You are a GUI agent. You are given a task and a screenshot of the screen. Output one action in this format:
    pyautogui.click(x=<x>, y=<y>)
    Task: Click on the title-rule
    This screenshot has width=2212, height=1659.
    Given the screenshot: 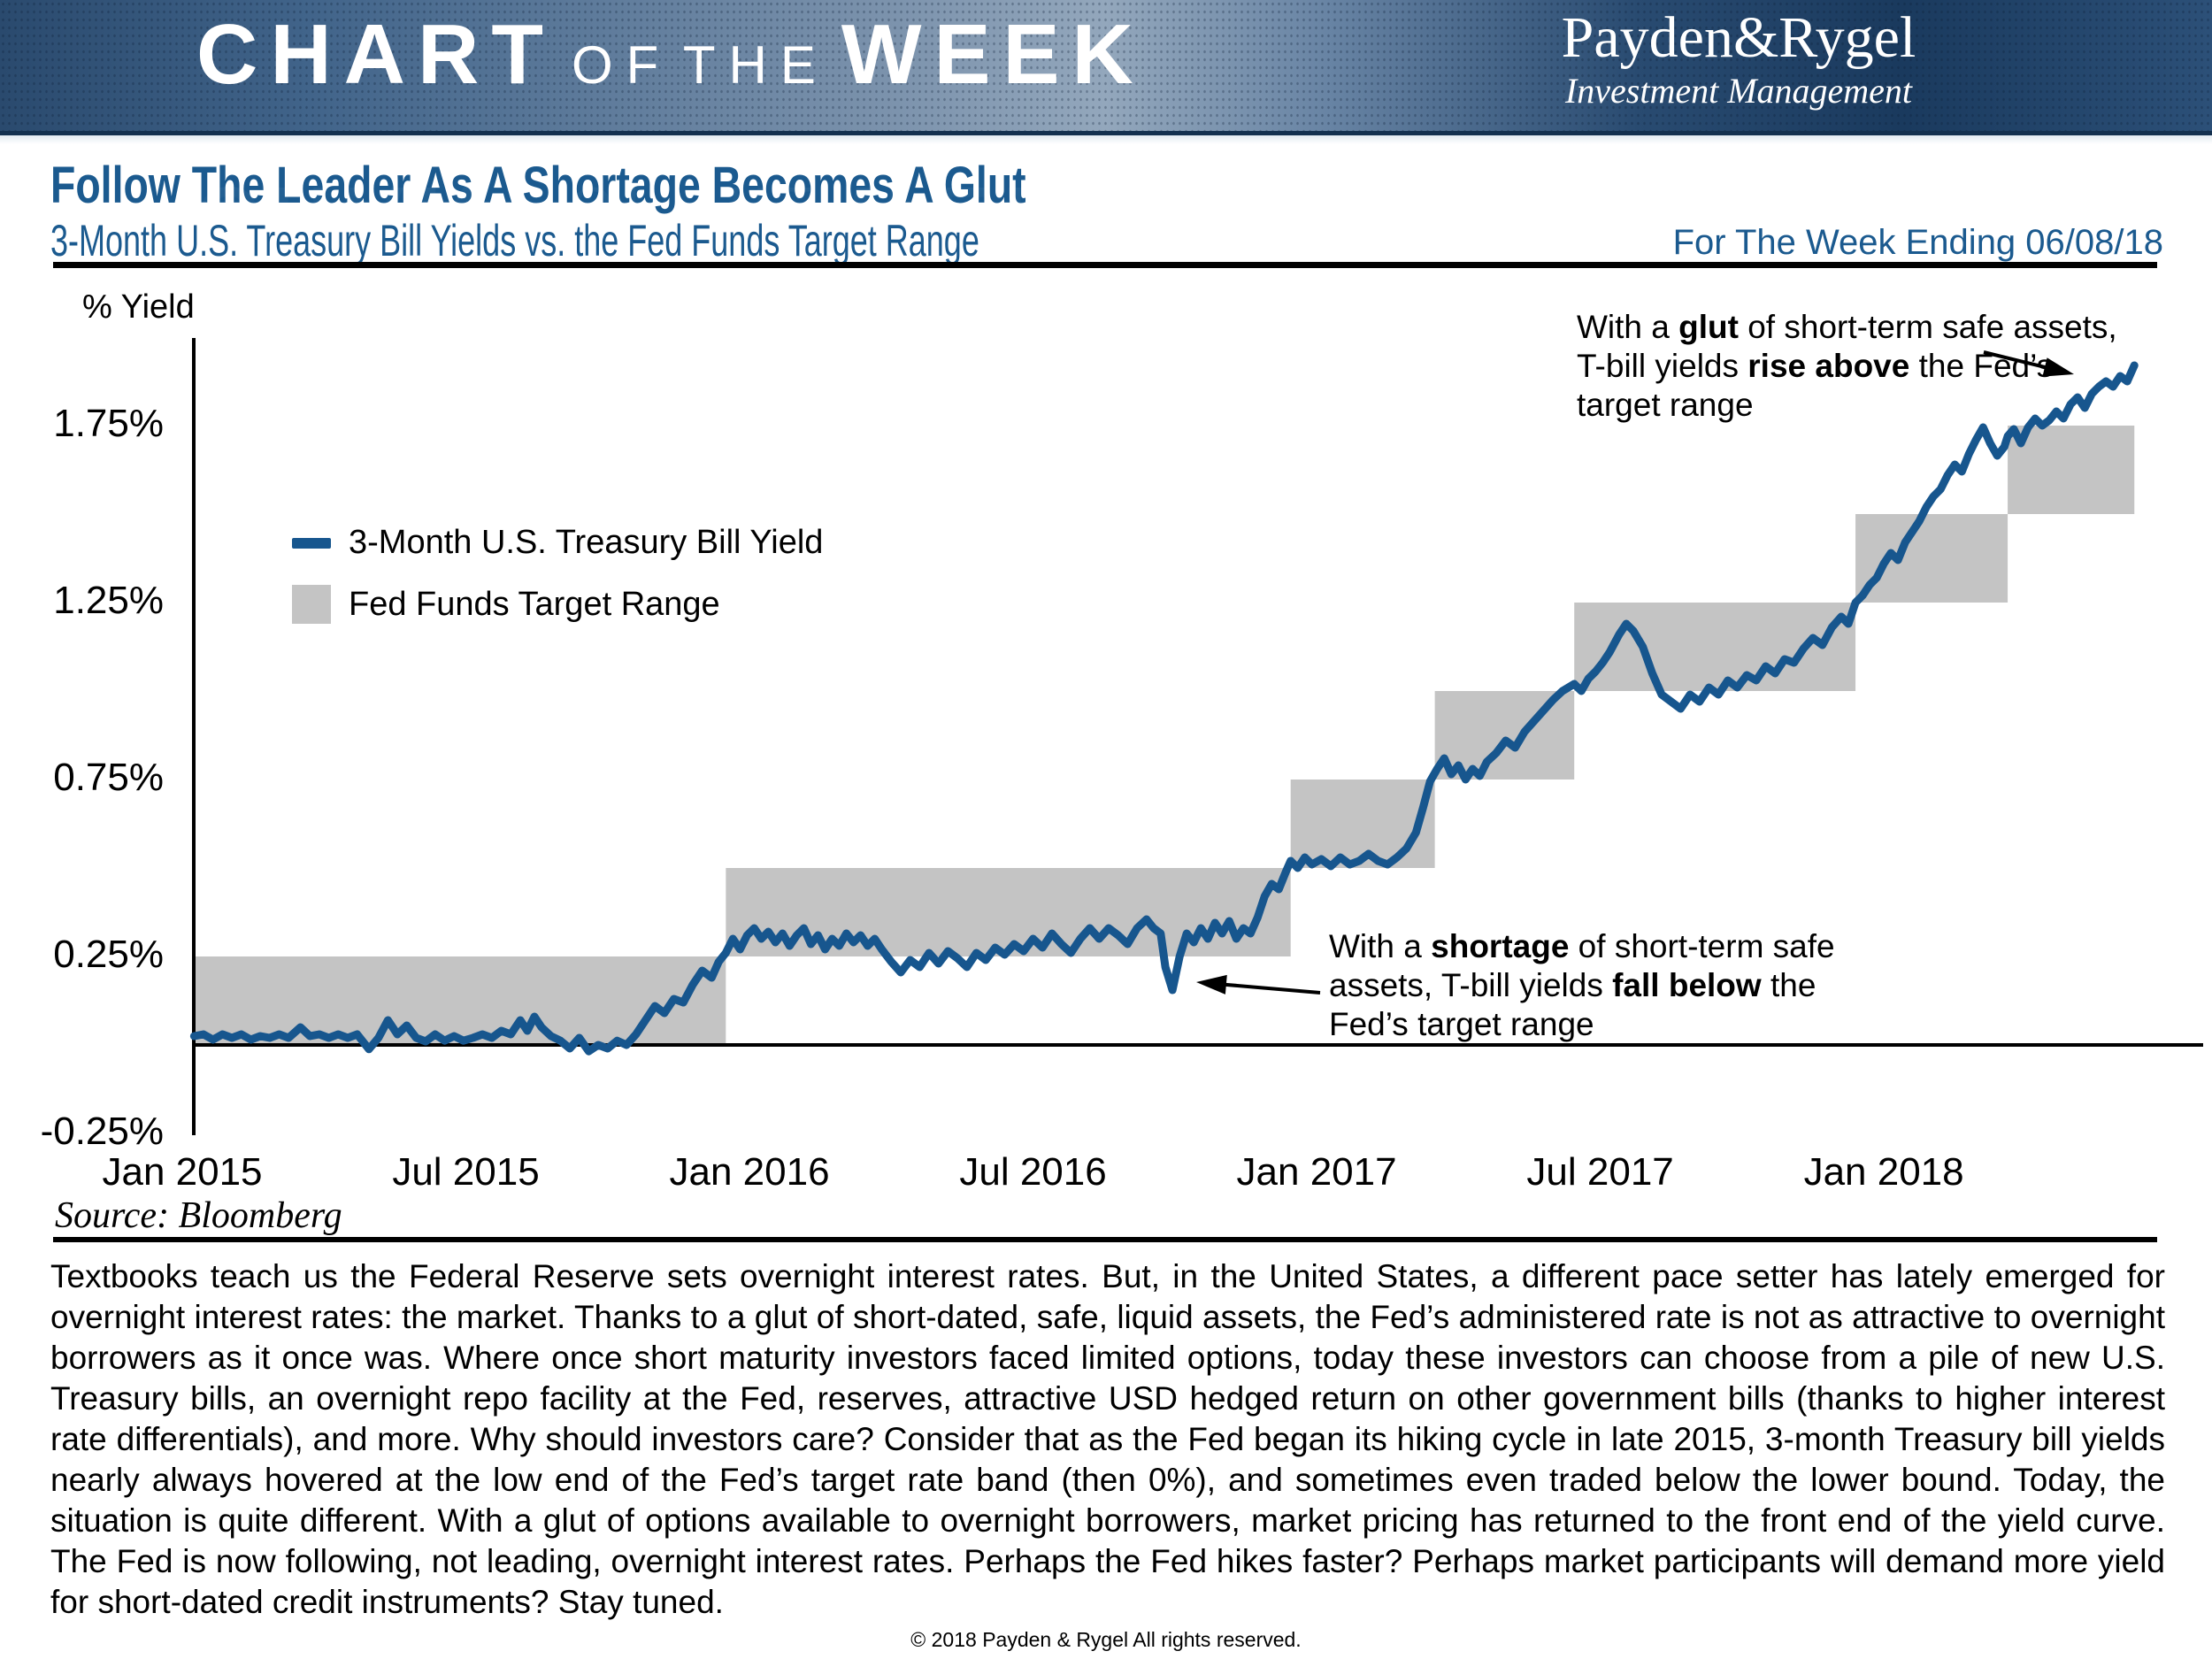 What is the action you would take?
    pyautogui.click(x=1105, y=265)
    